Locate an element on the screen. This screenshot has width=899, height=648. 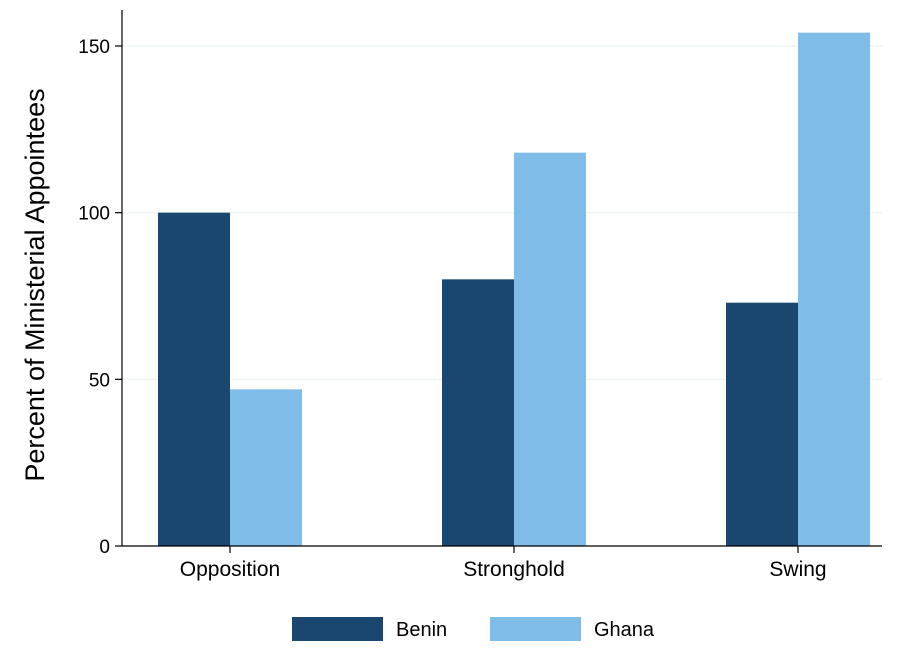
y-axis-label: Percent of Ministerial Appointees is located at coordinates (35, 284).